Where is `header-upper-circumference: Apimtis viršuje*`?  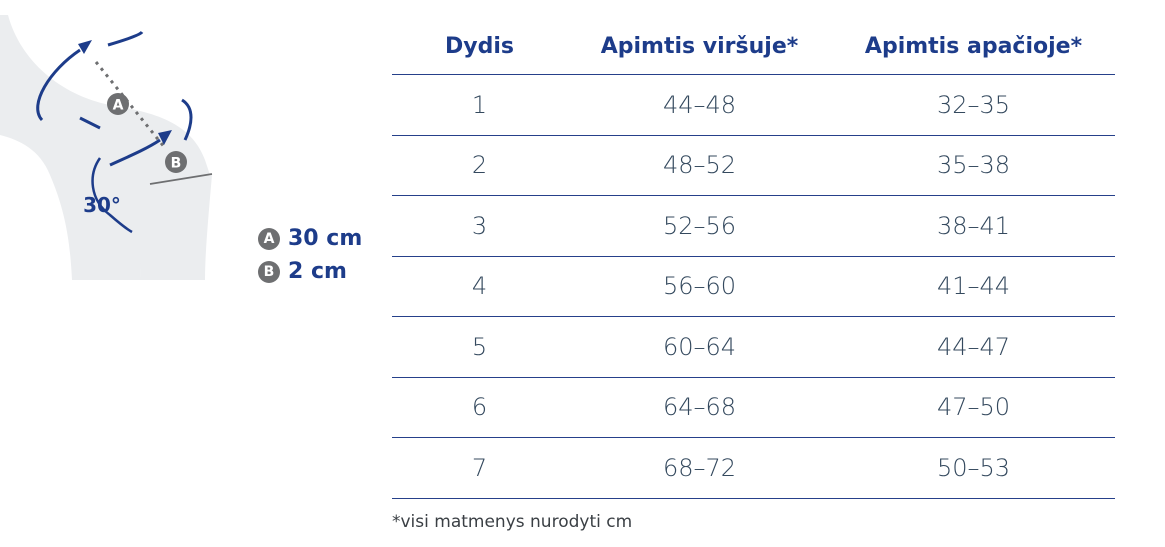 header-upper-circumference: Apimtis viršuje* is located at coordinates (699, 46).